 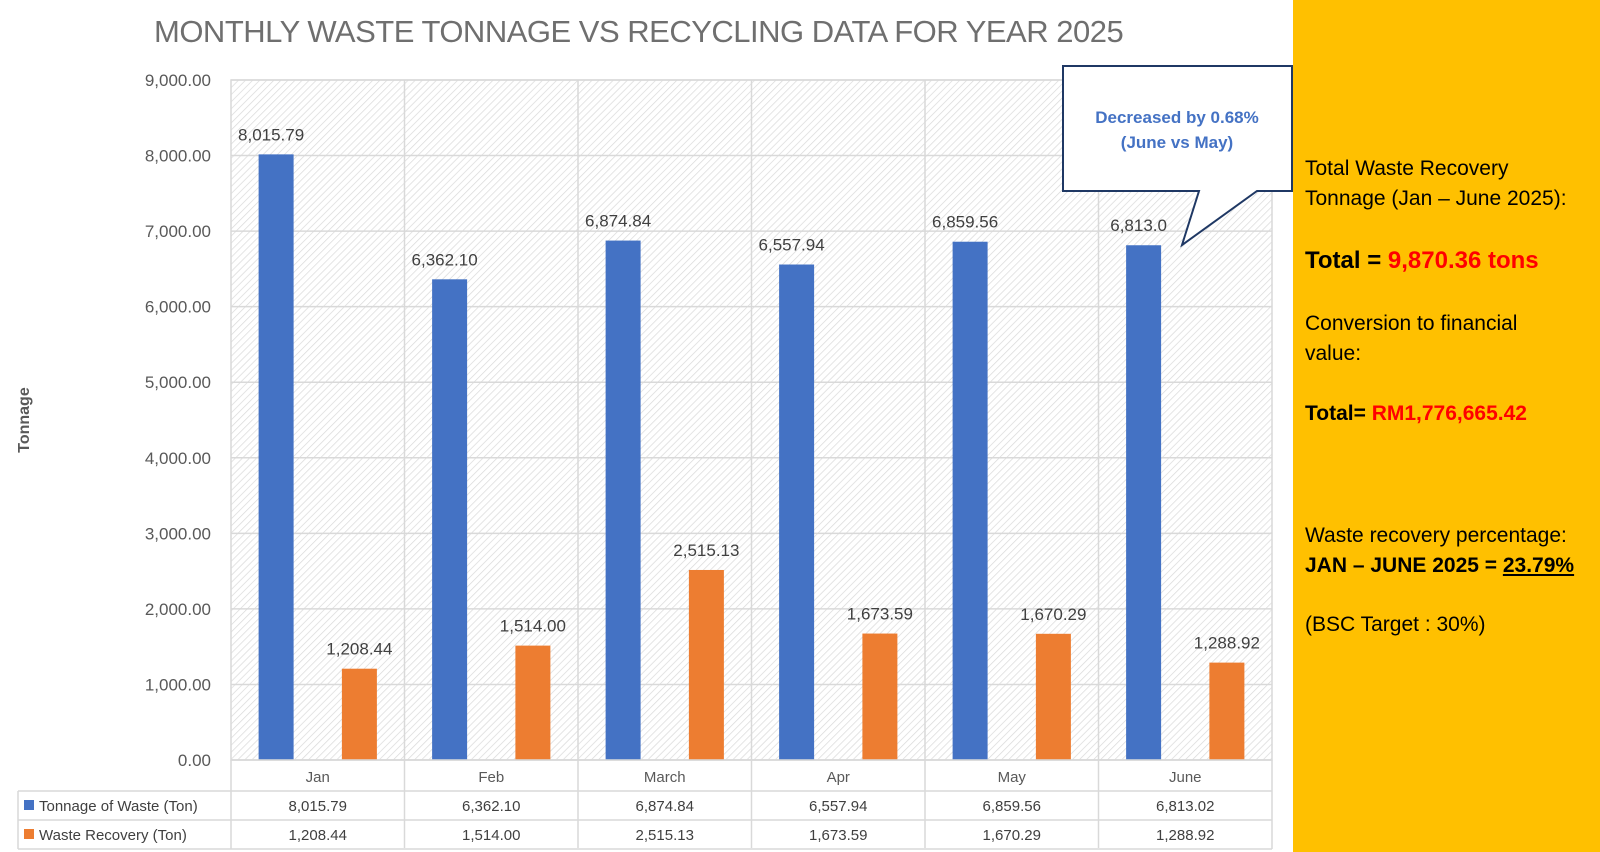 I want to click on table-cell: 1,288.92, so click(x=1185, y=835).